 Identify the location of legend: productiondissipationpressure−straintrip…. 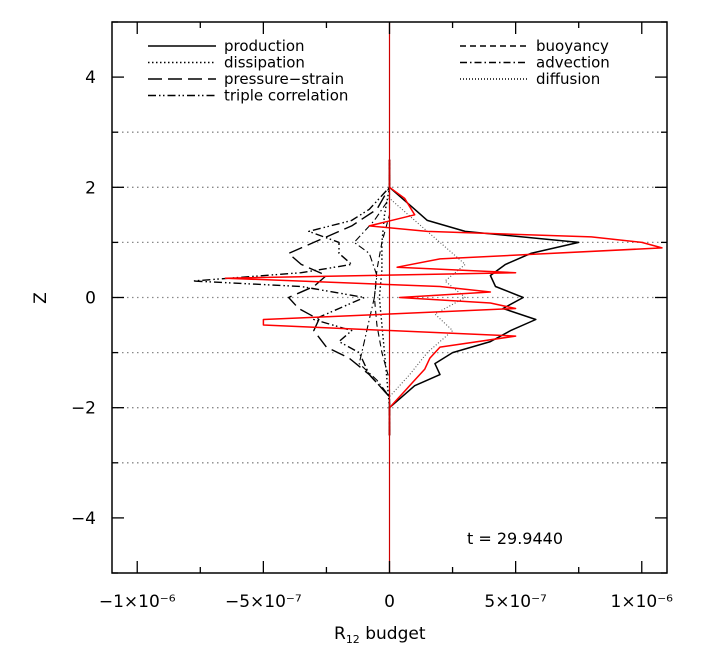
(379, 71).